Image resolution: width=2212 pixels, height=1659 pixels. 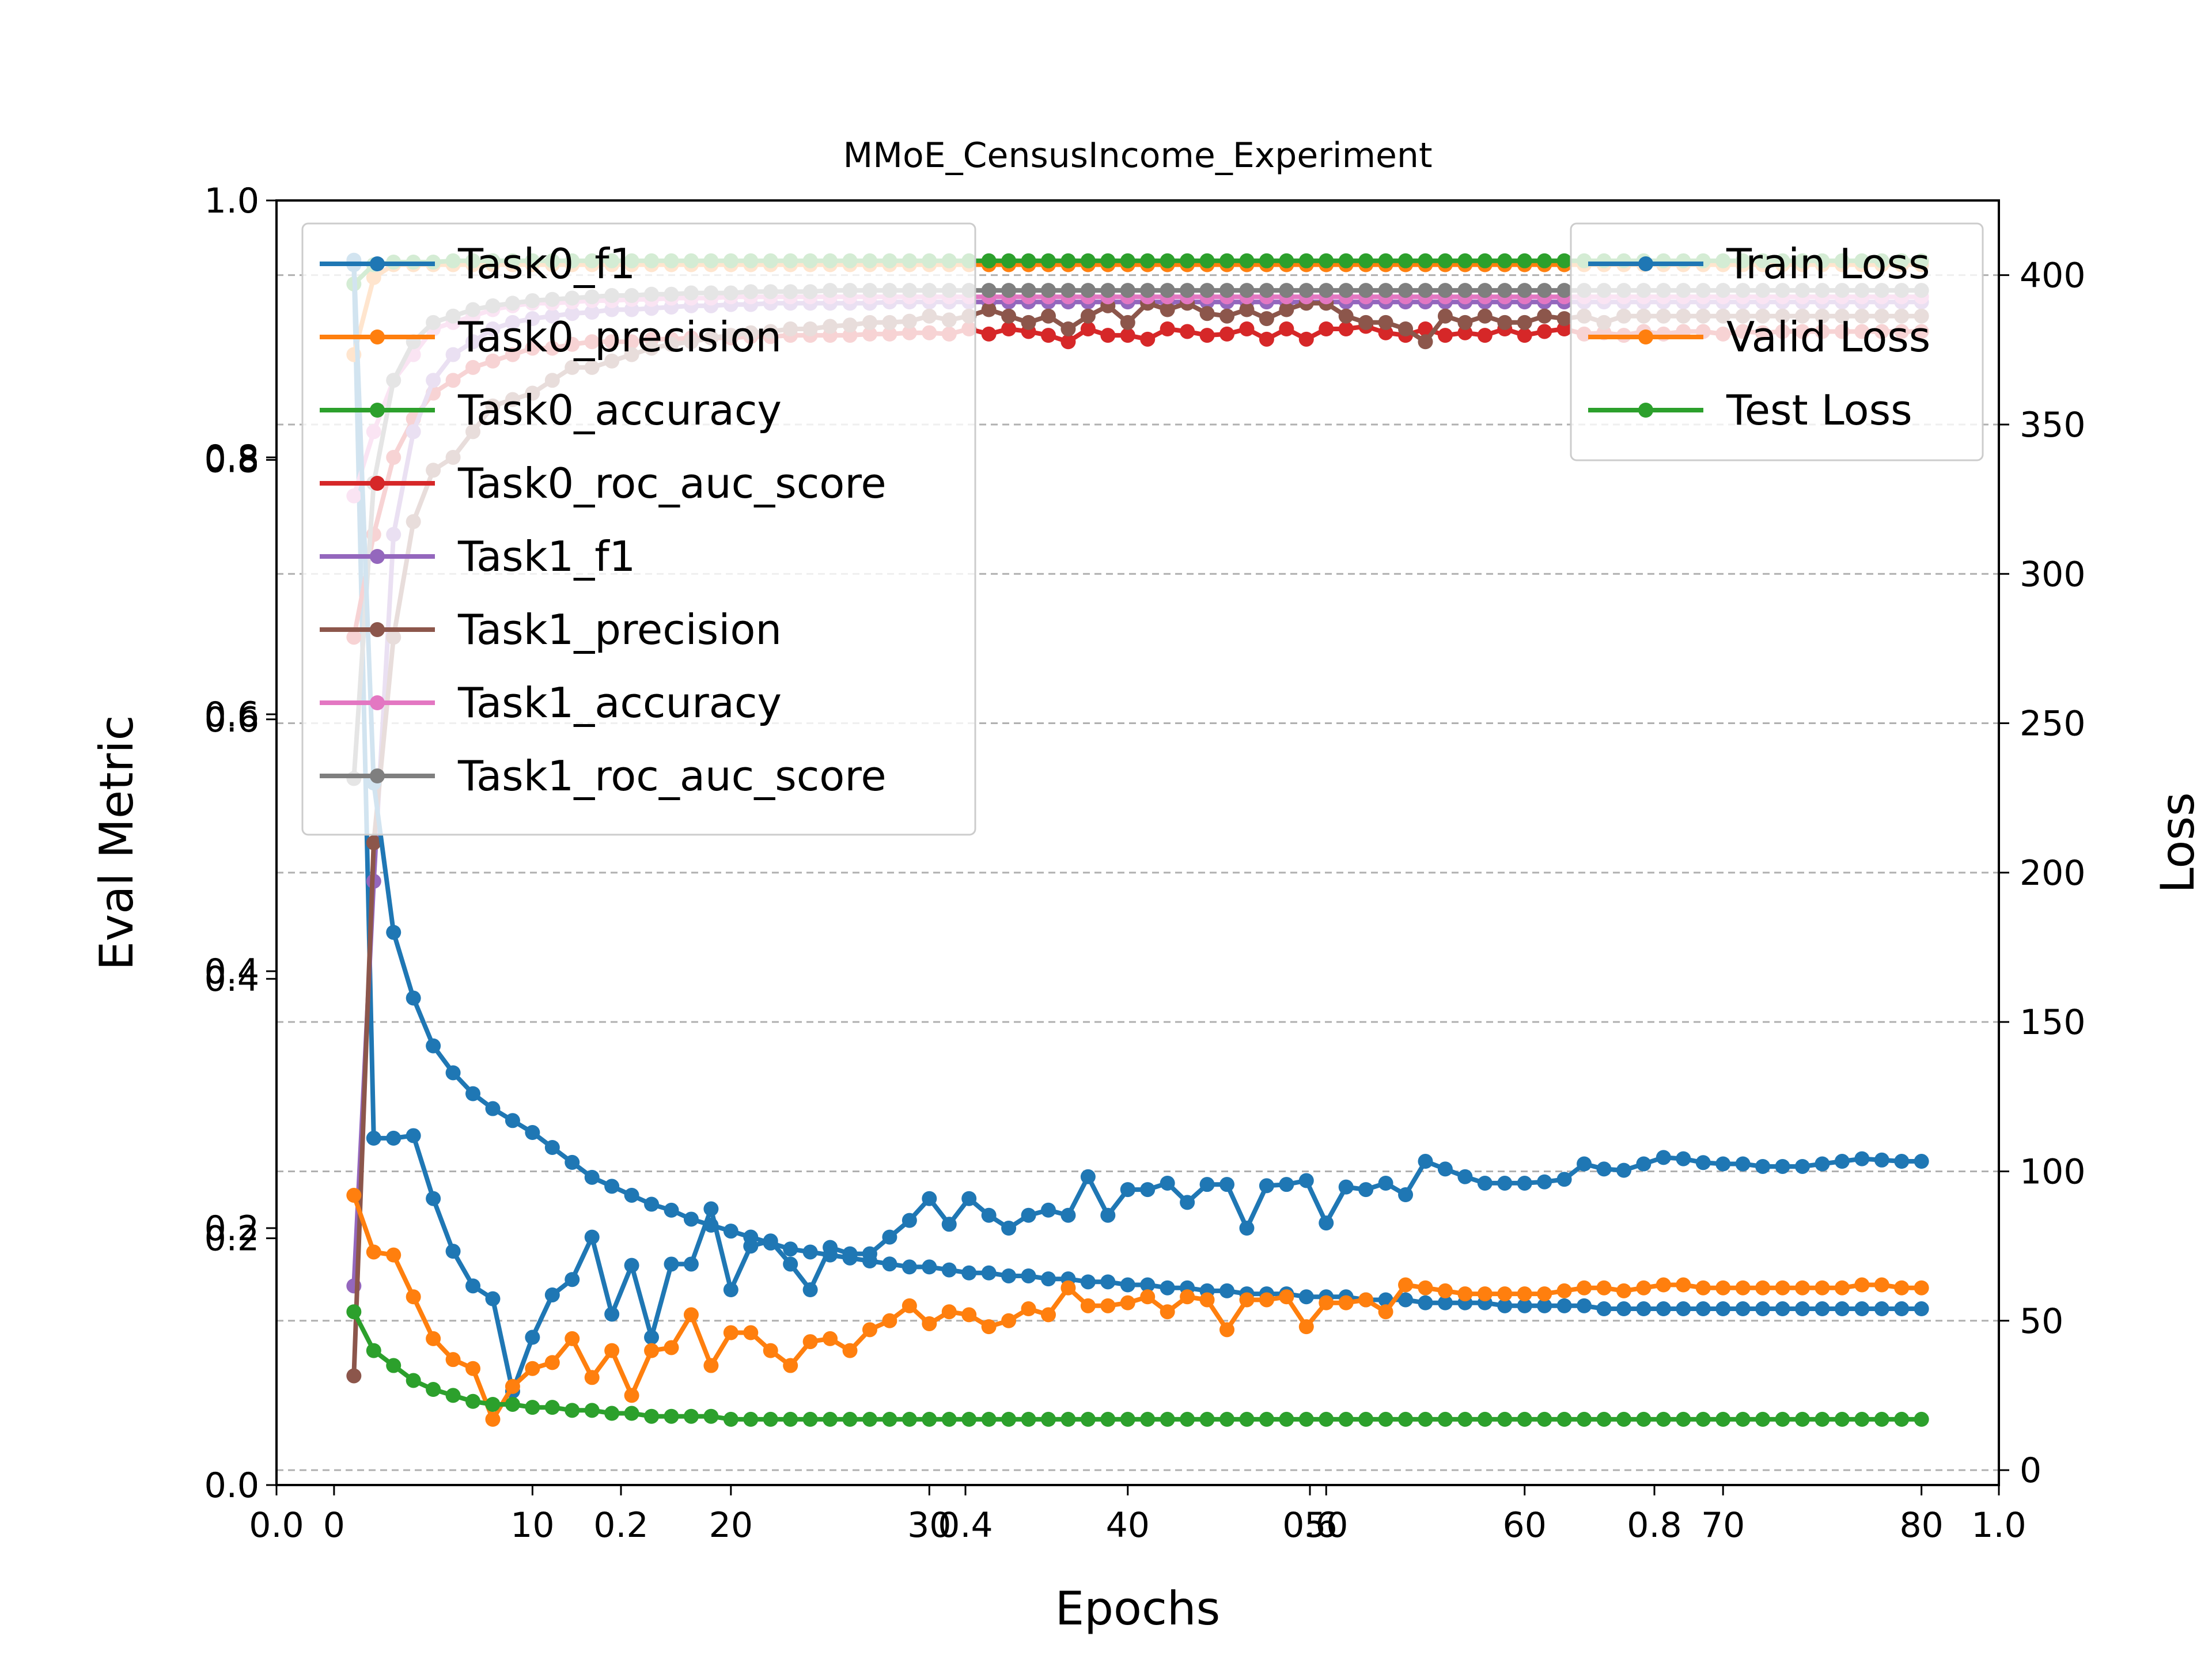 I want to click on x-tick-label: 0.0, so click(x=276, y=1525).